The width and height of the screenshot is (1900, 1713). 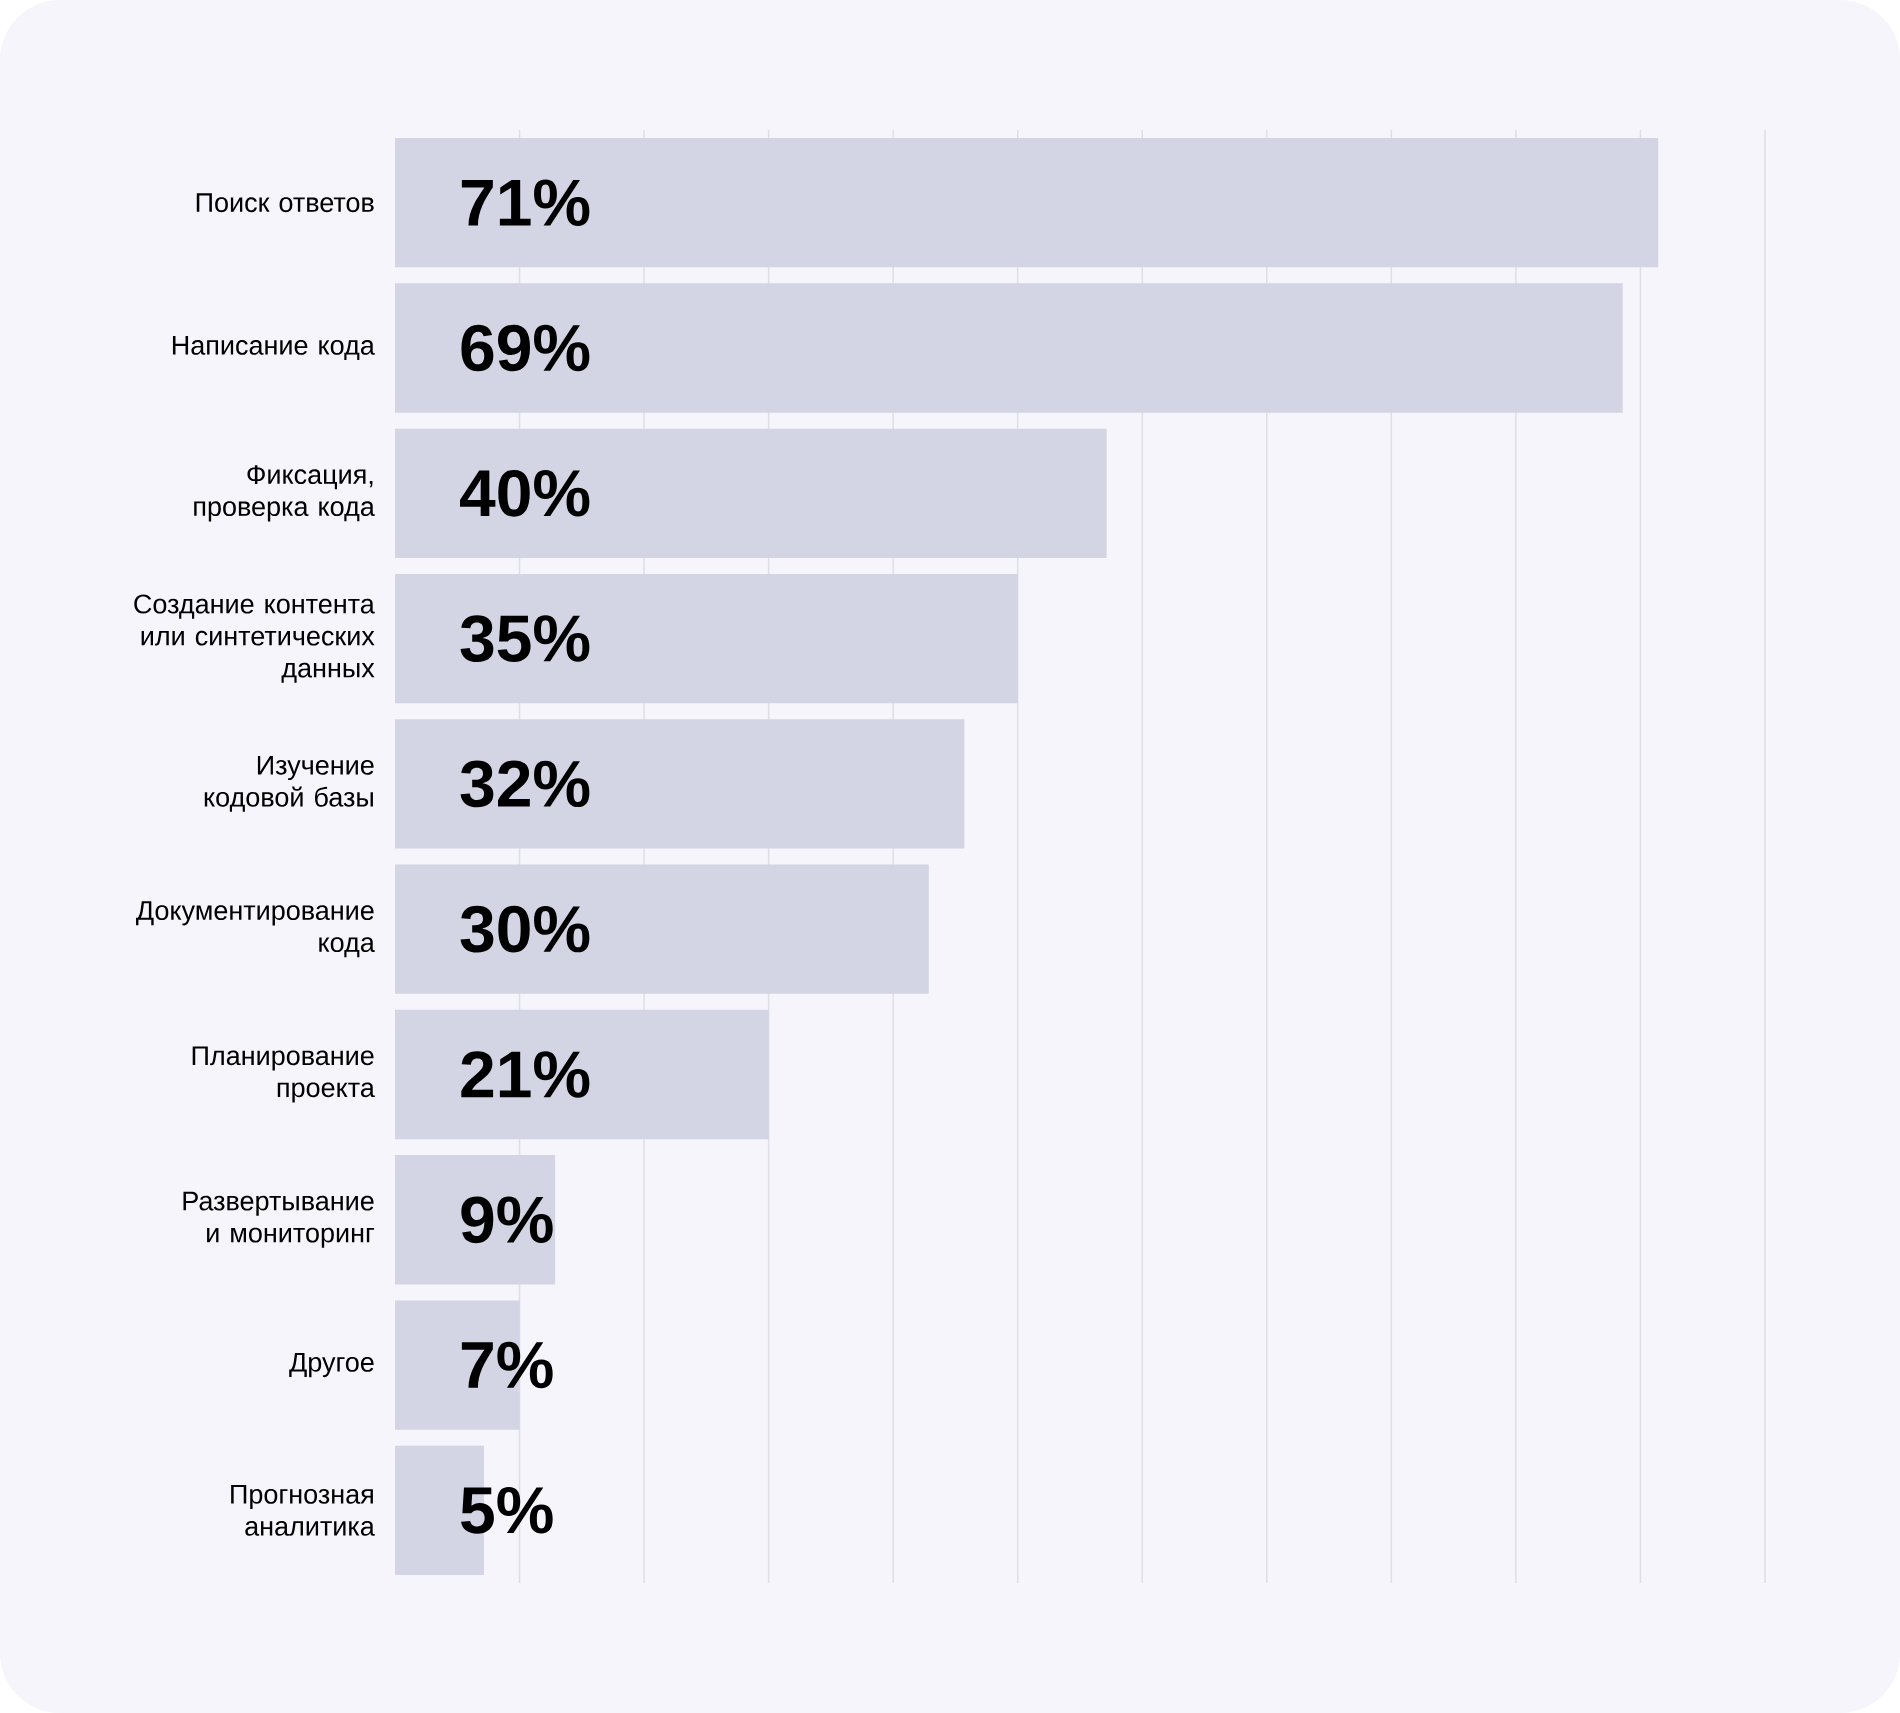 I want to click on y-tick-label: Документирование кода, so click(x=255, y=929).